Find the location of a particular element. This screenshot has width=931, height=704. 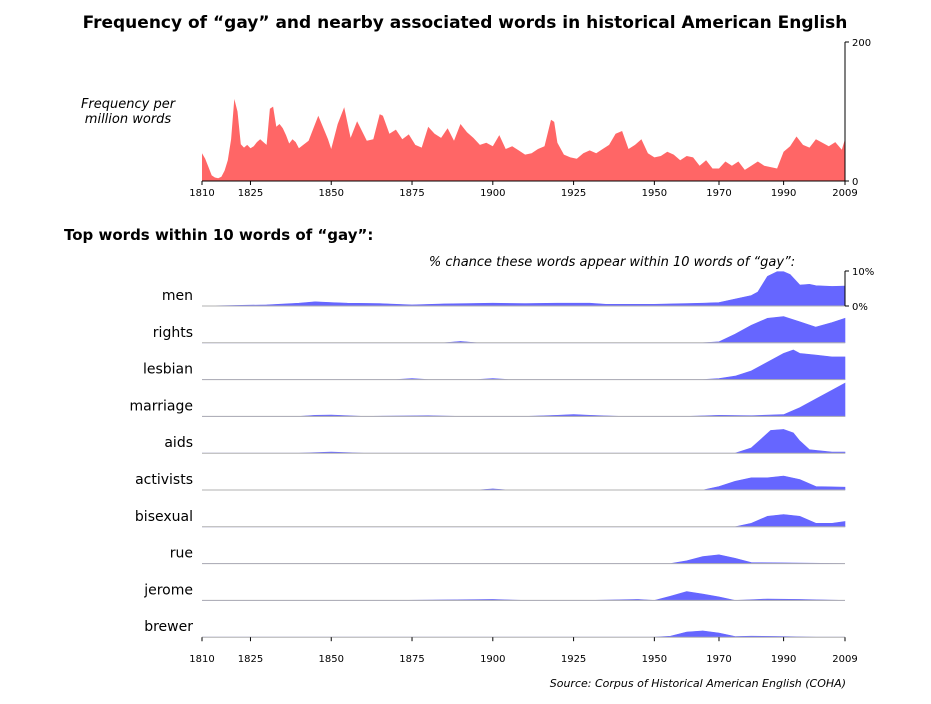

word-row-rue: rue is located at coordinates (508, 555).